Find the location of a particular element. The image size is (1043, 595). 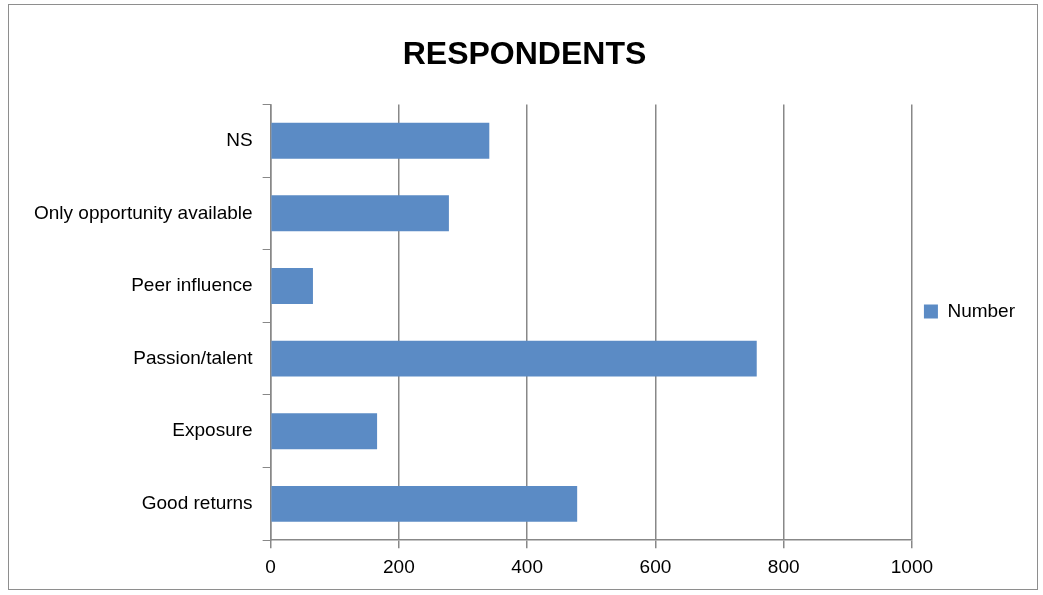

y-tick-label: Only opportunity available is located at coordinates (143, 212).